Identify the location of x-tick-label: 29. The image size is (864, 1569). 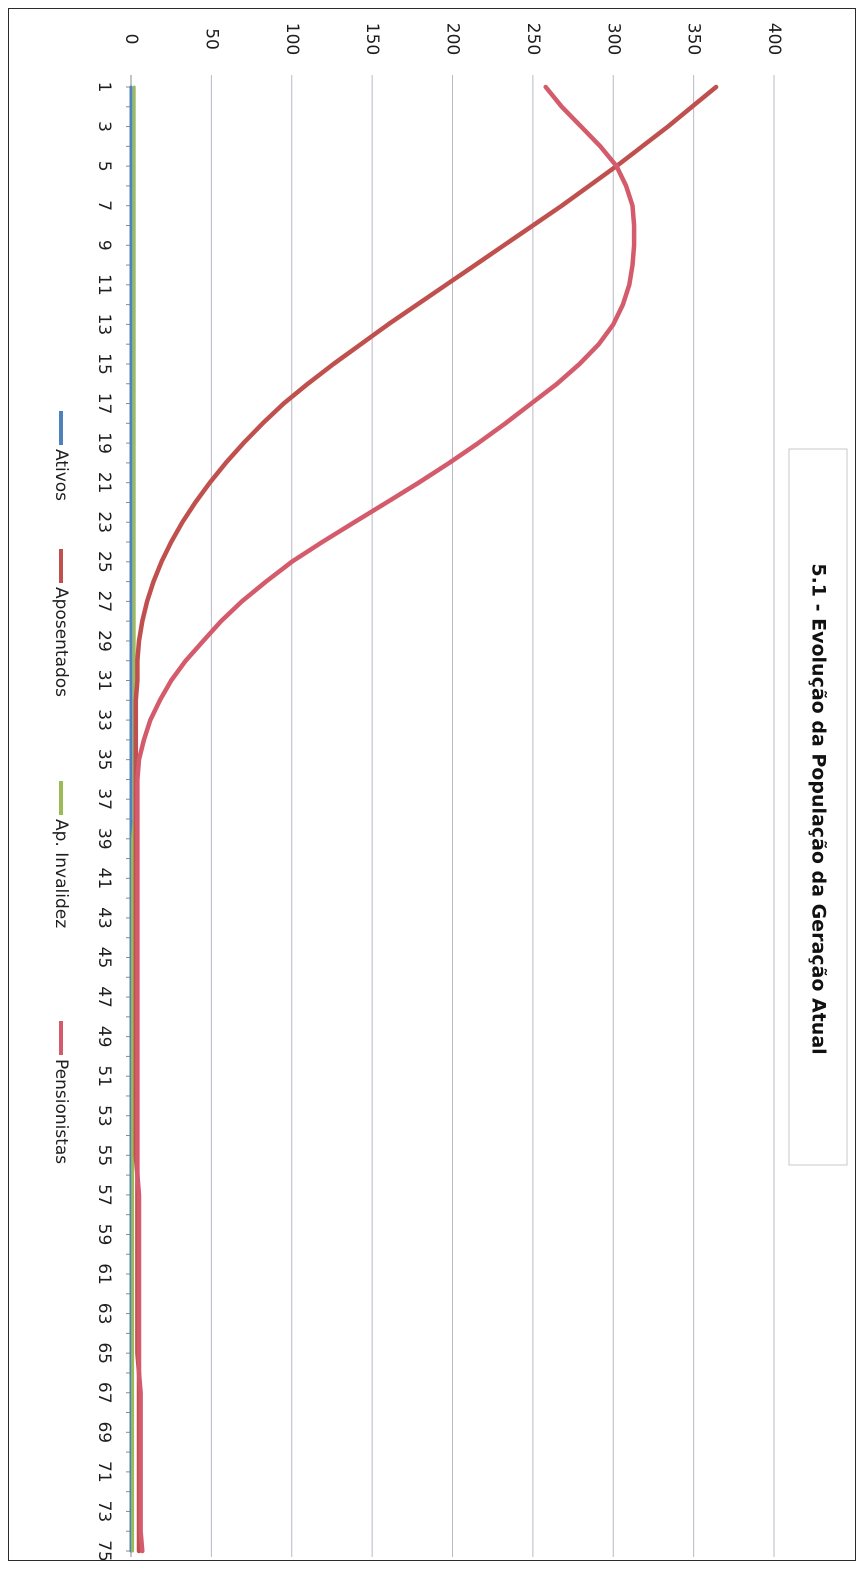
(104, 641).